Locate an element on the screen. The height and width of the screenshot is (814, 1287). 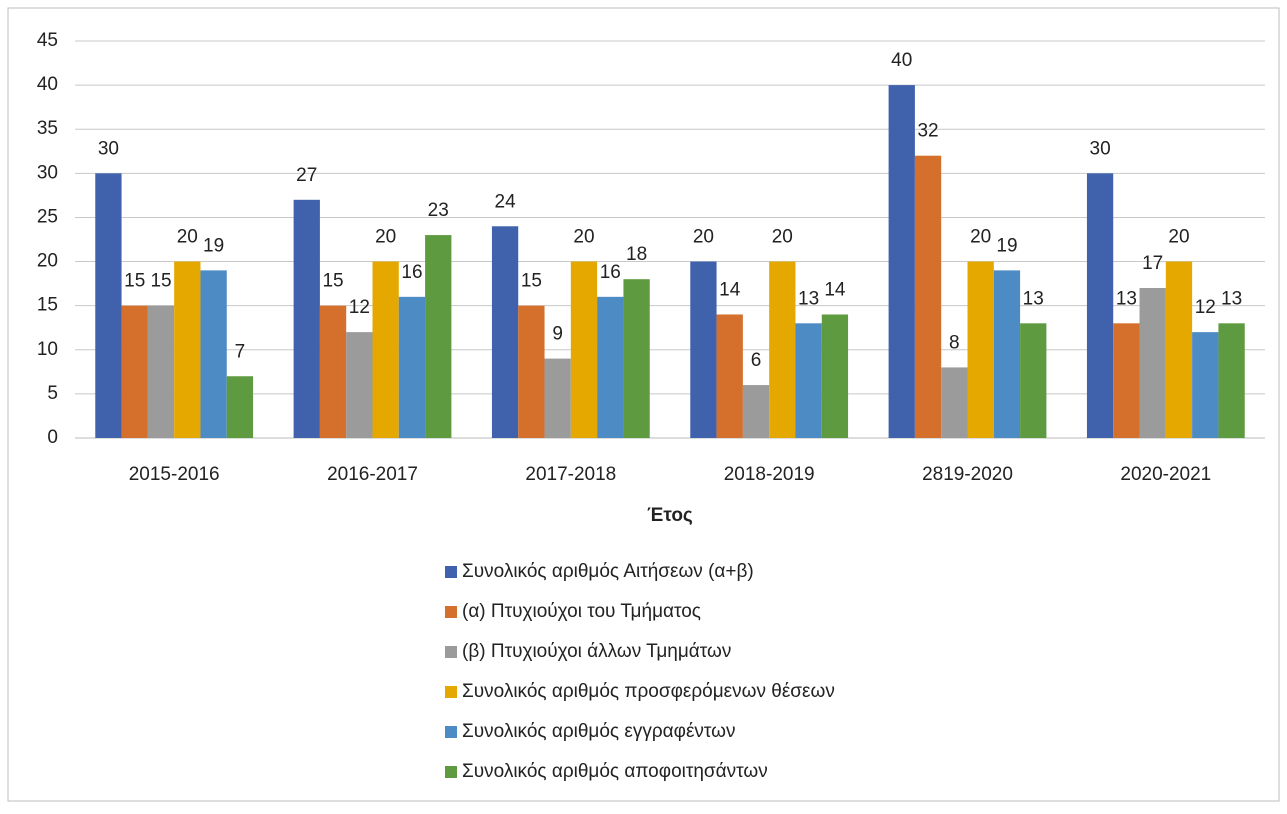
data-label: 18 is located at coordinates (636, 254).